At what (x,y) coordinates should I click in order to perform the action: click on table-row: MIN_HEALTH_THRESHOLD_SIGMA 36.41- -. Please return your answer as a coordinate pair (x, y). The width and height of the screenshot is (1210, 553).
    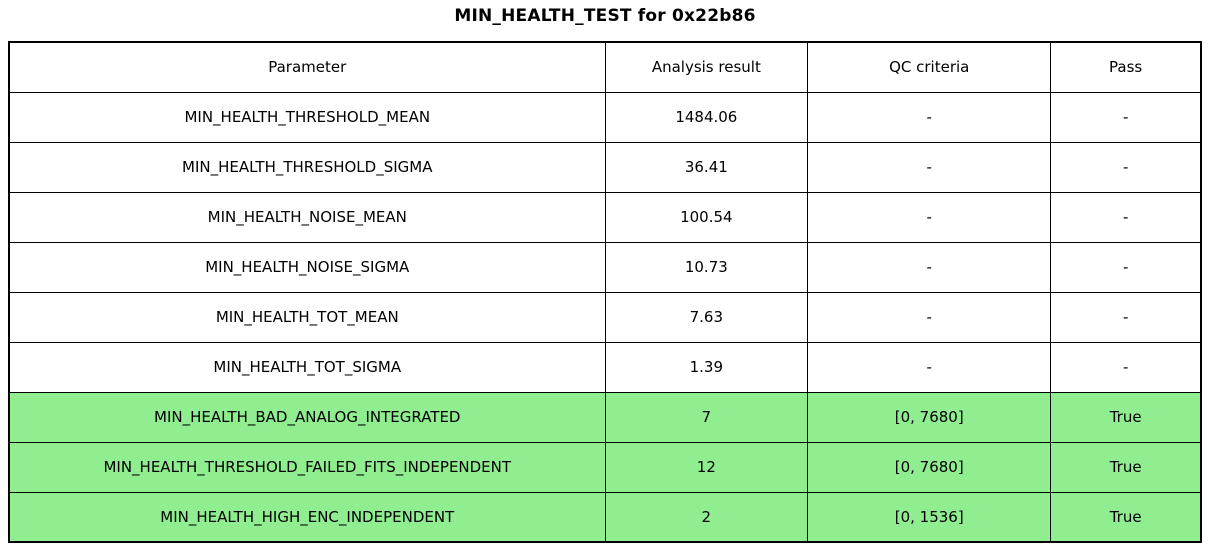
    Looking at the image, I should click on (605, 167).